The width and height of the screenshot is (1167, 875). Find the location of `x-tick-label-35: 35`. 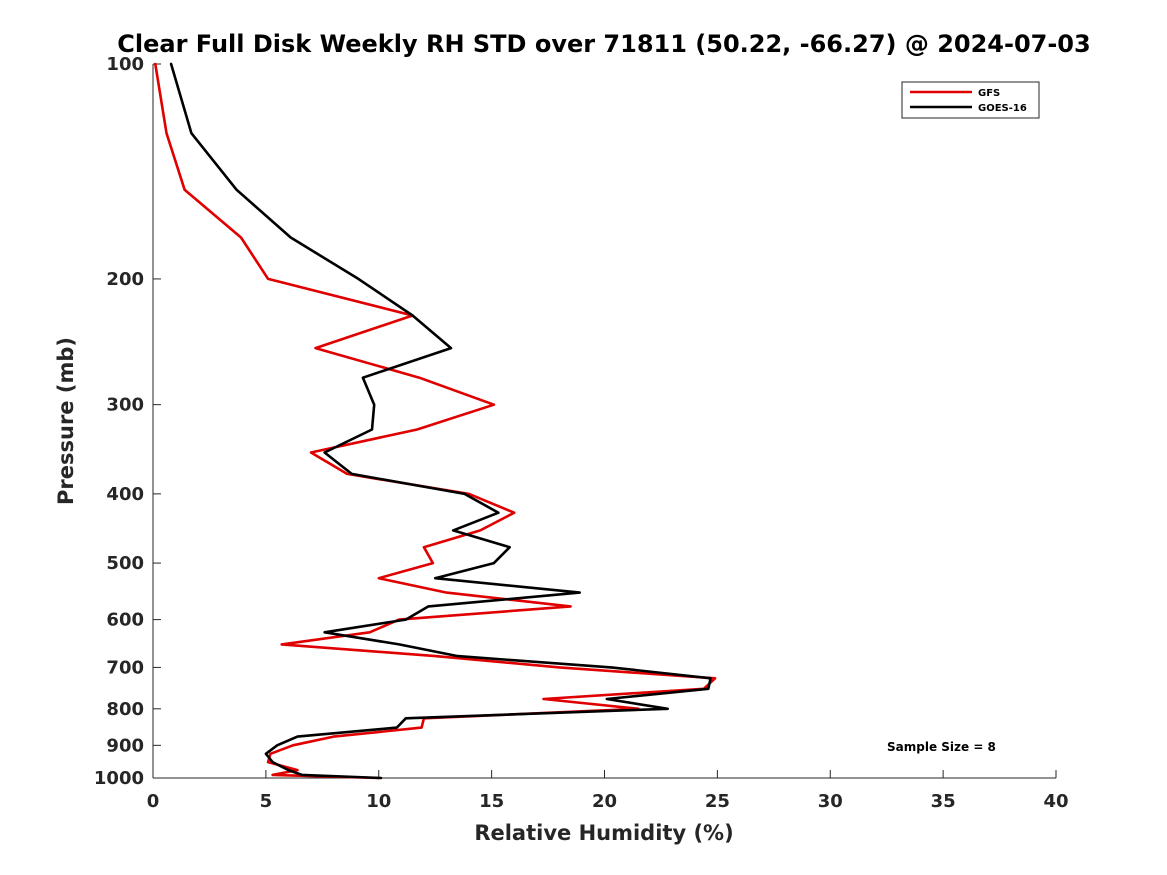

x-tick-label-35: 35 is located at coordinates (943, 801).